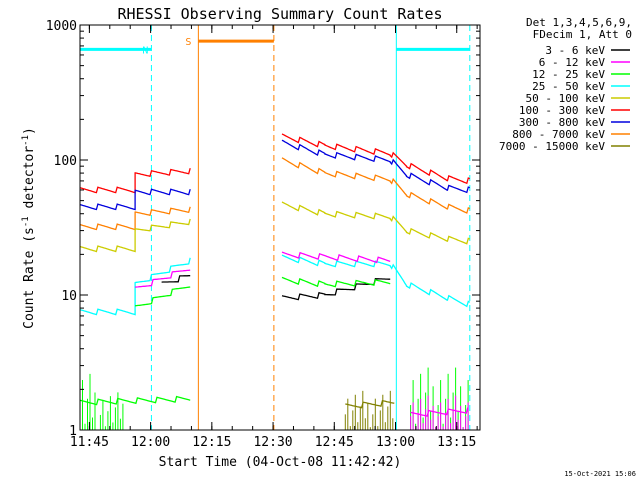  What do you see at coordinates (558, 134) in the screenshot?
I see `legend-label-800-7000-kev: 800 - 7000 keV` at bounding box center [558, 134].